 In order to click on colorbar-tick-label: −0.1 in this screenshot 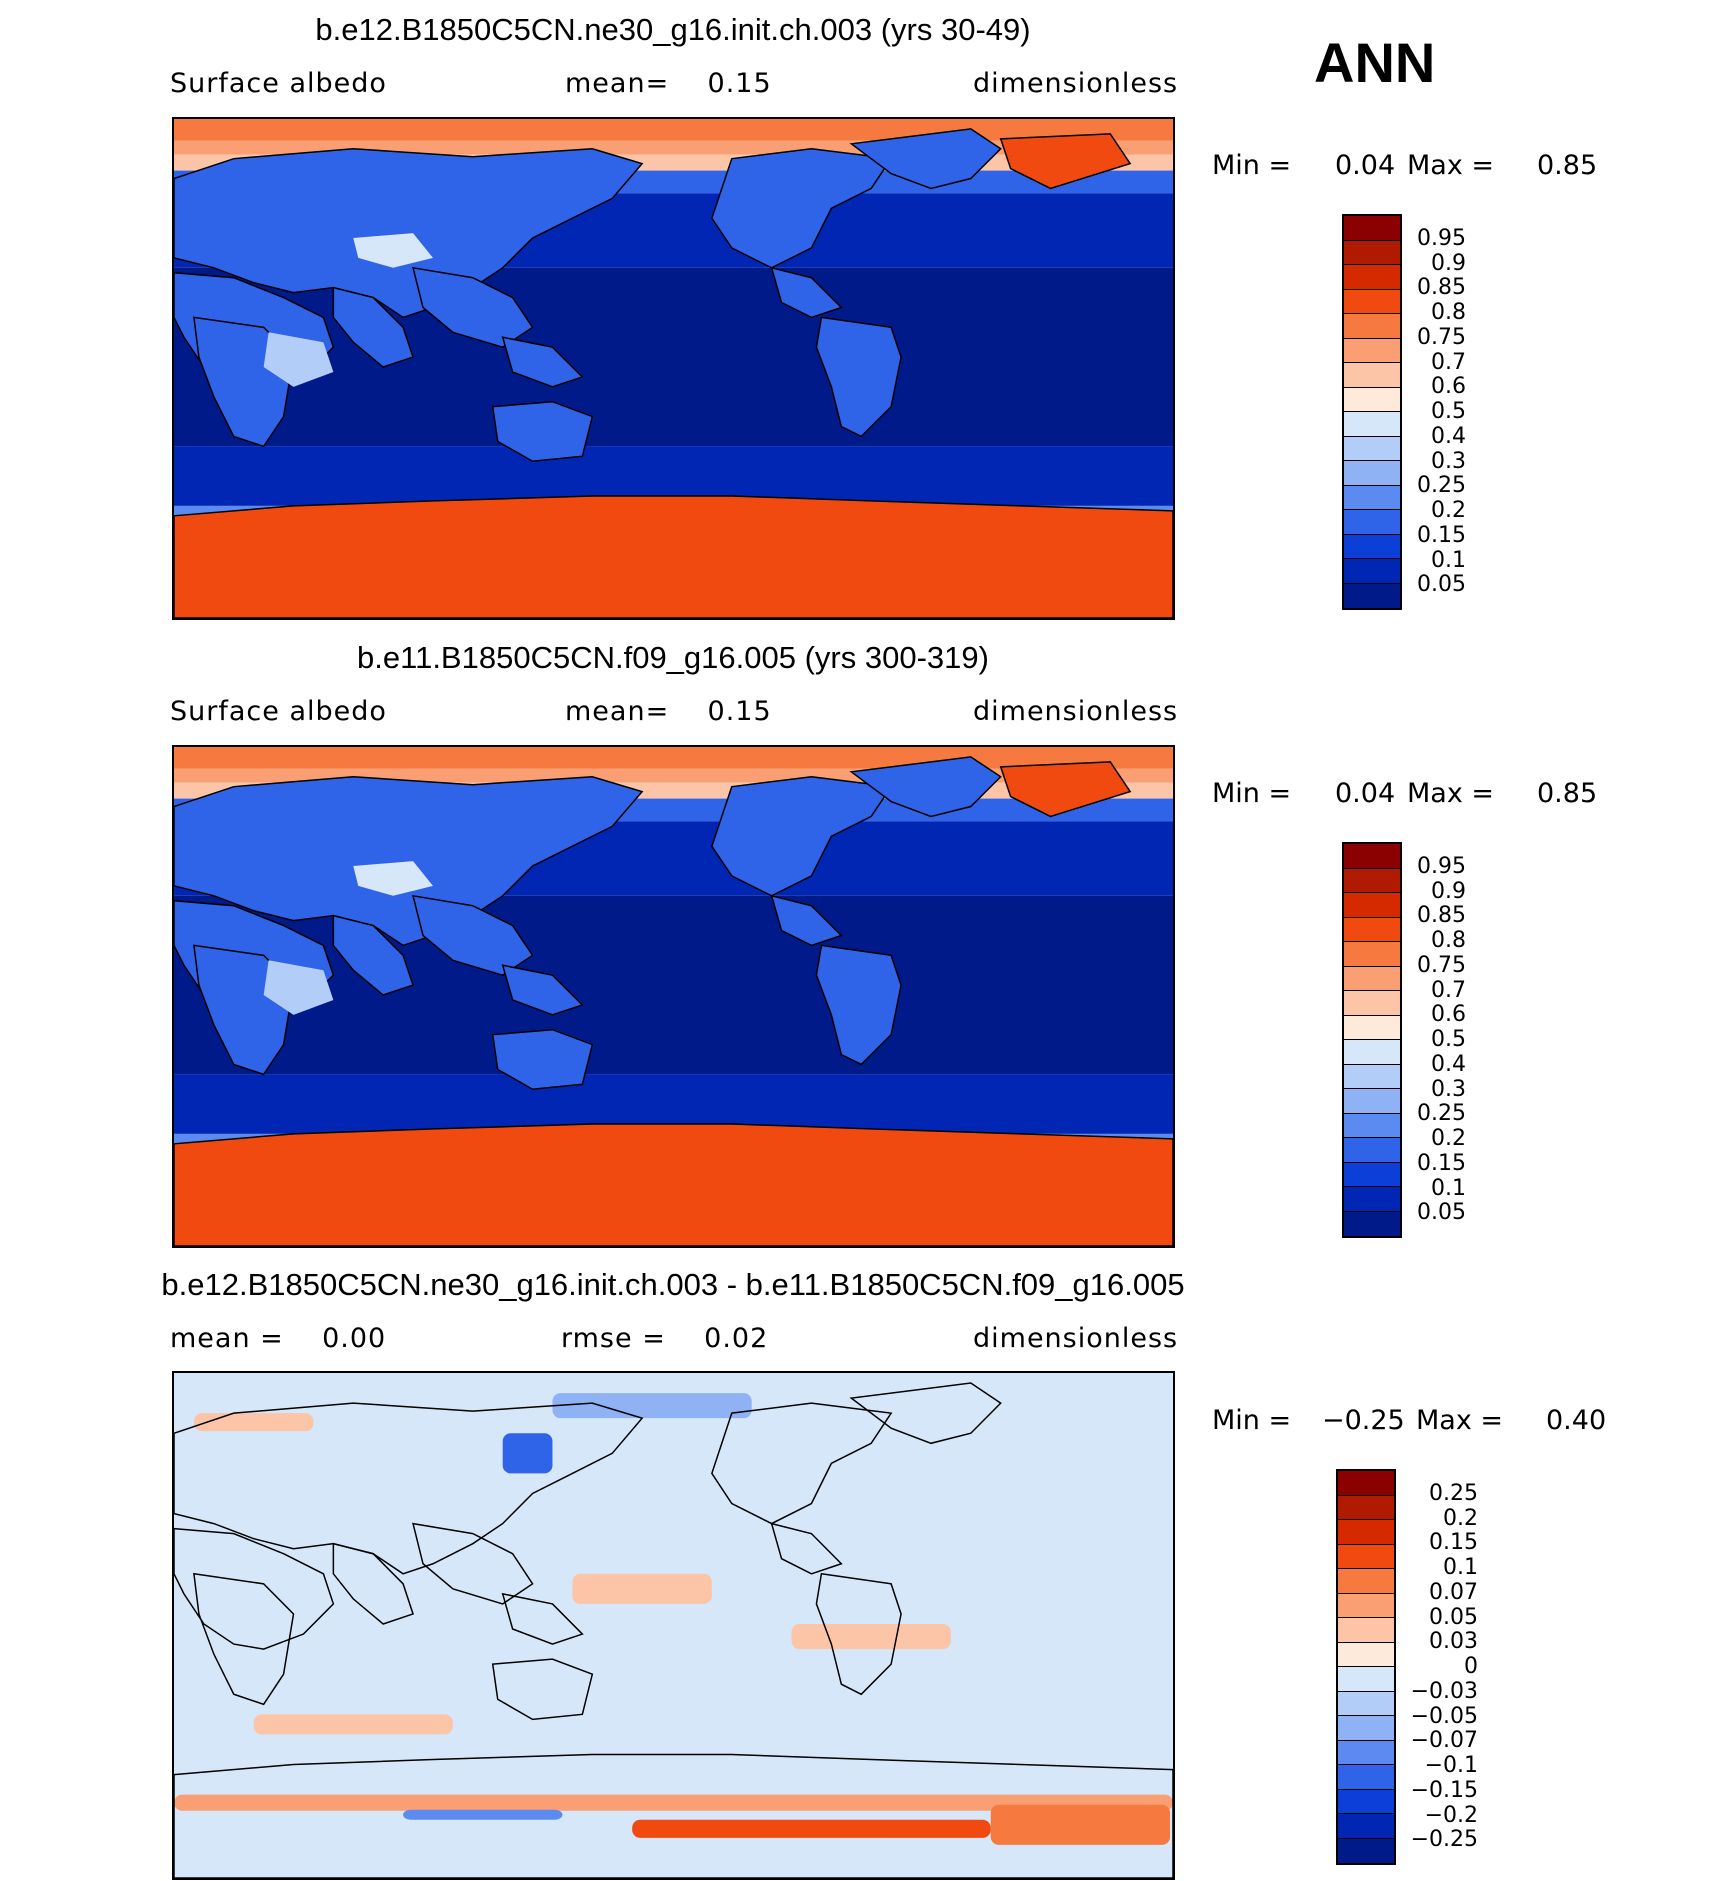, I will do `click(1451, 1765)`.